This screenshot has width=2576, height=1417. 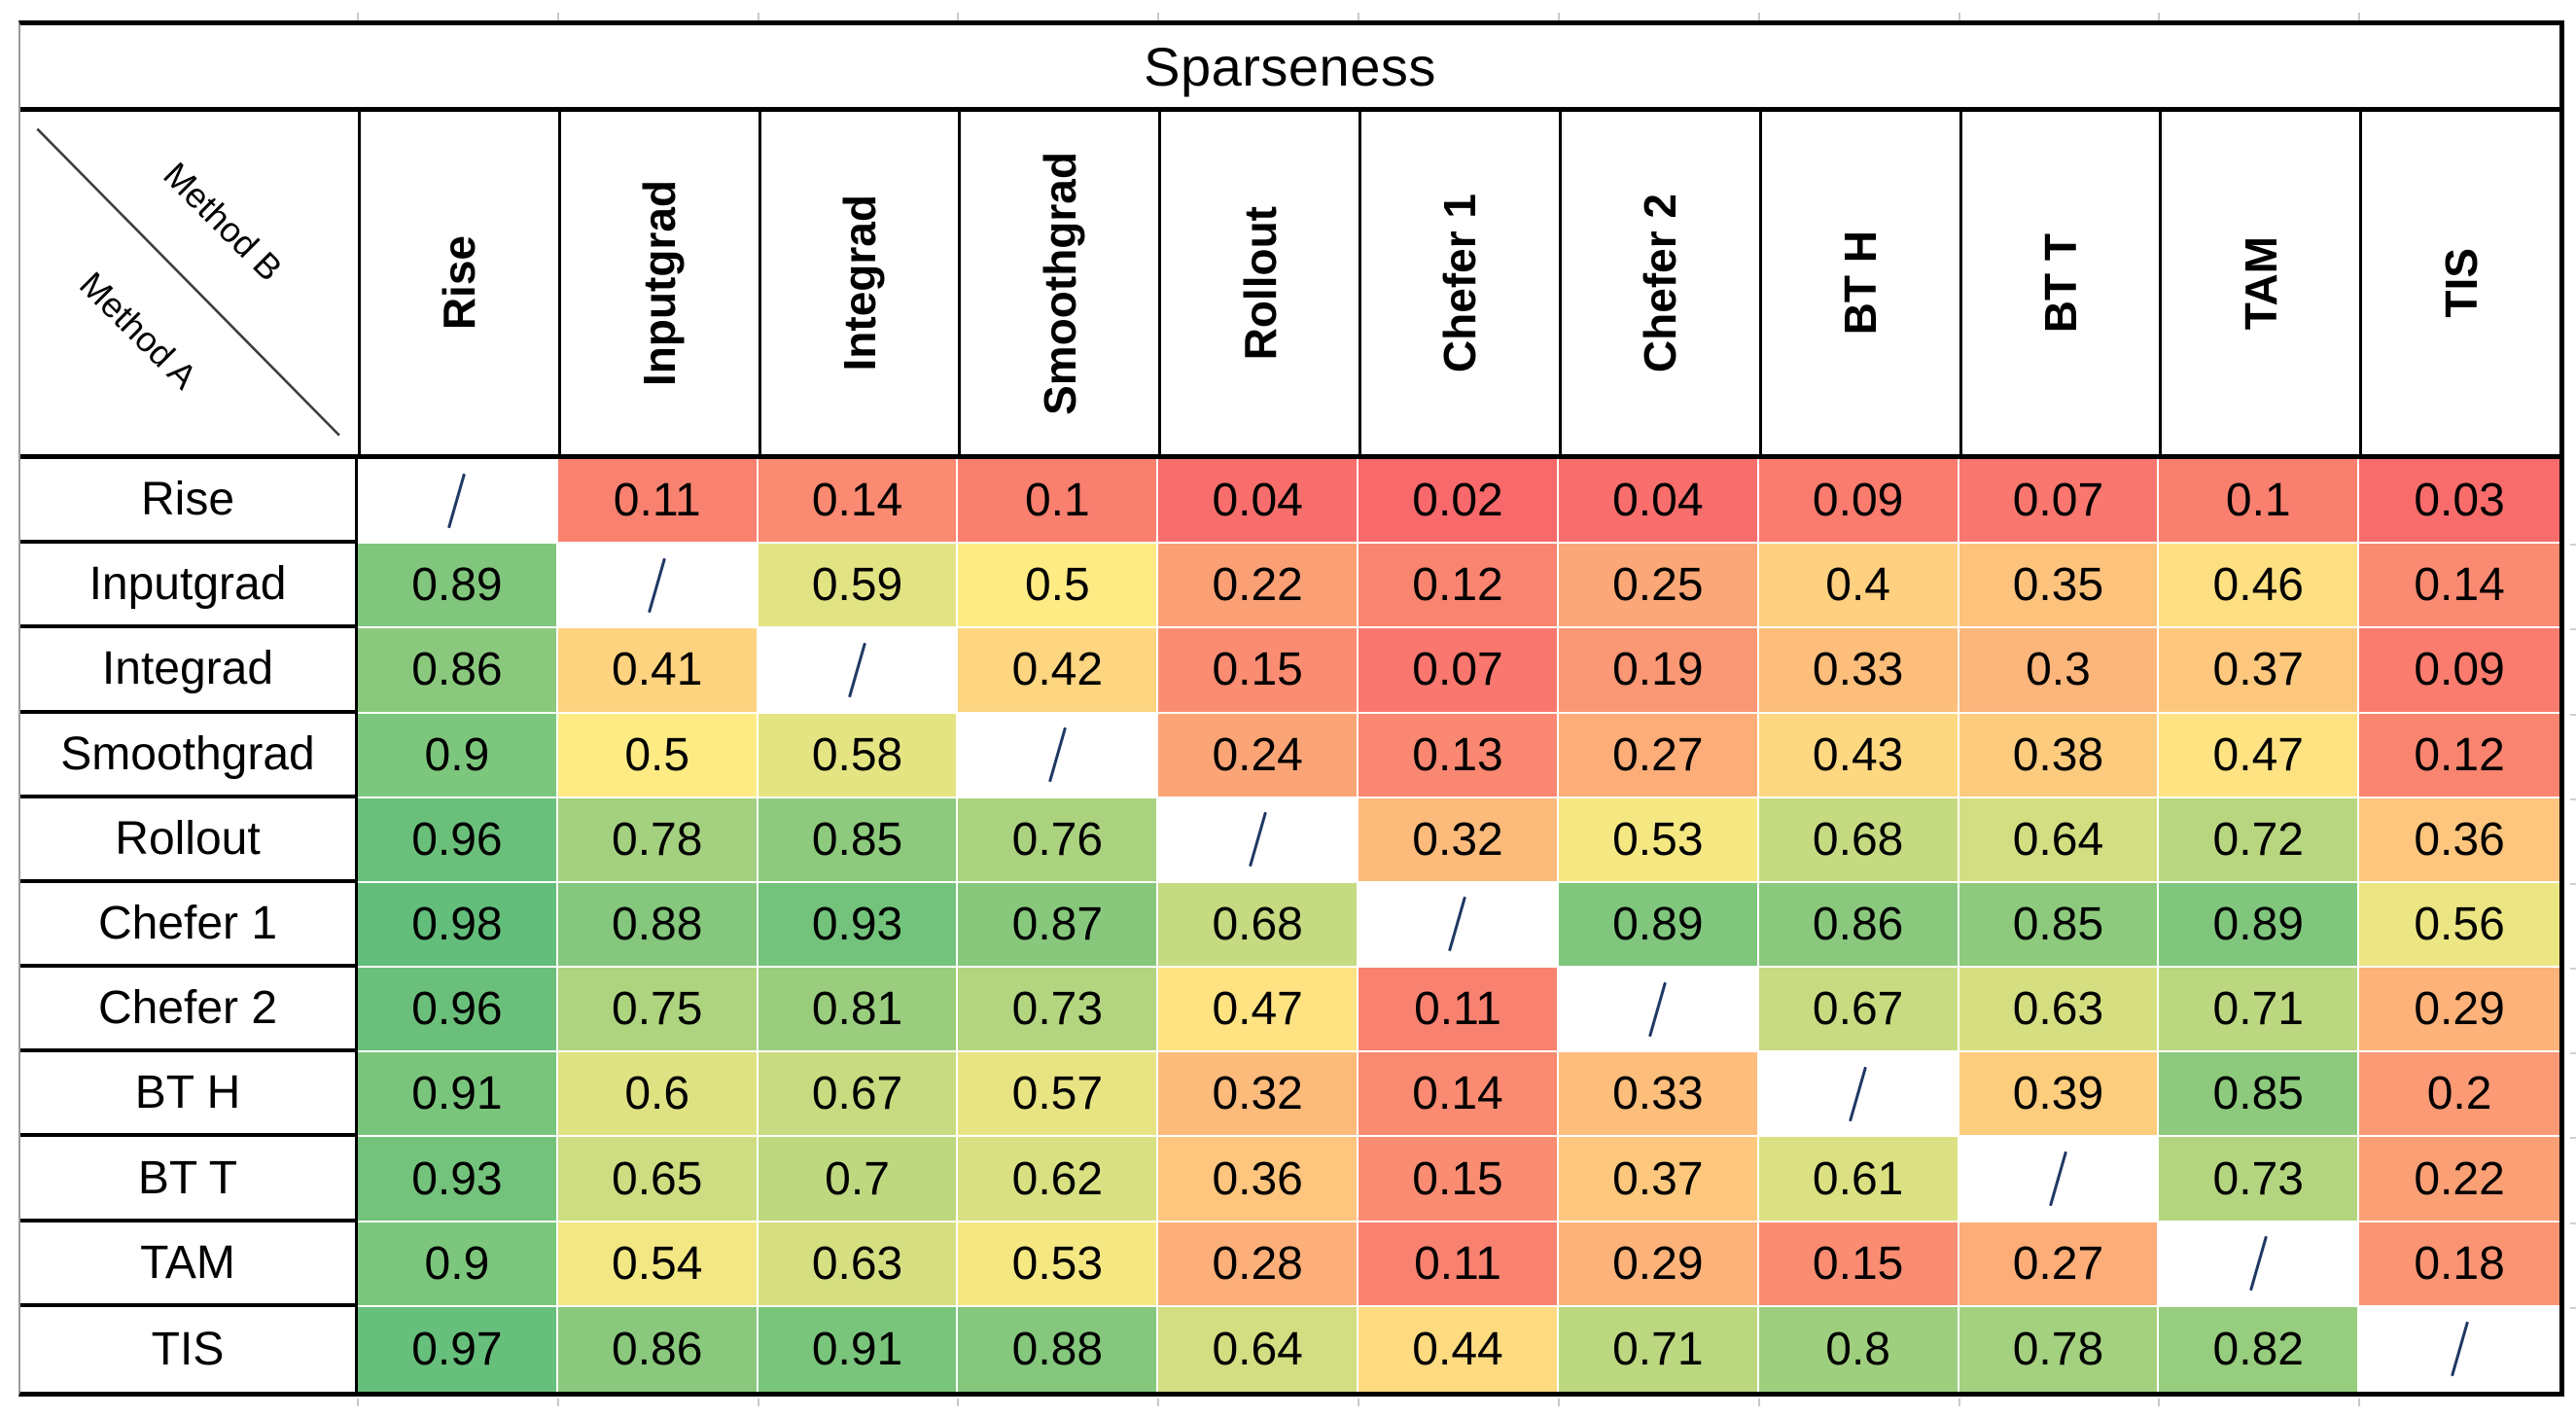 I want to click on heatmap-cell-tam-bt-h: 0.15, so click(x=1858, y=1264).